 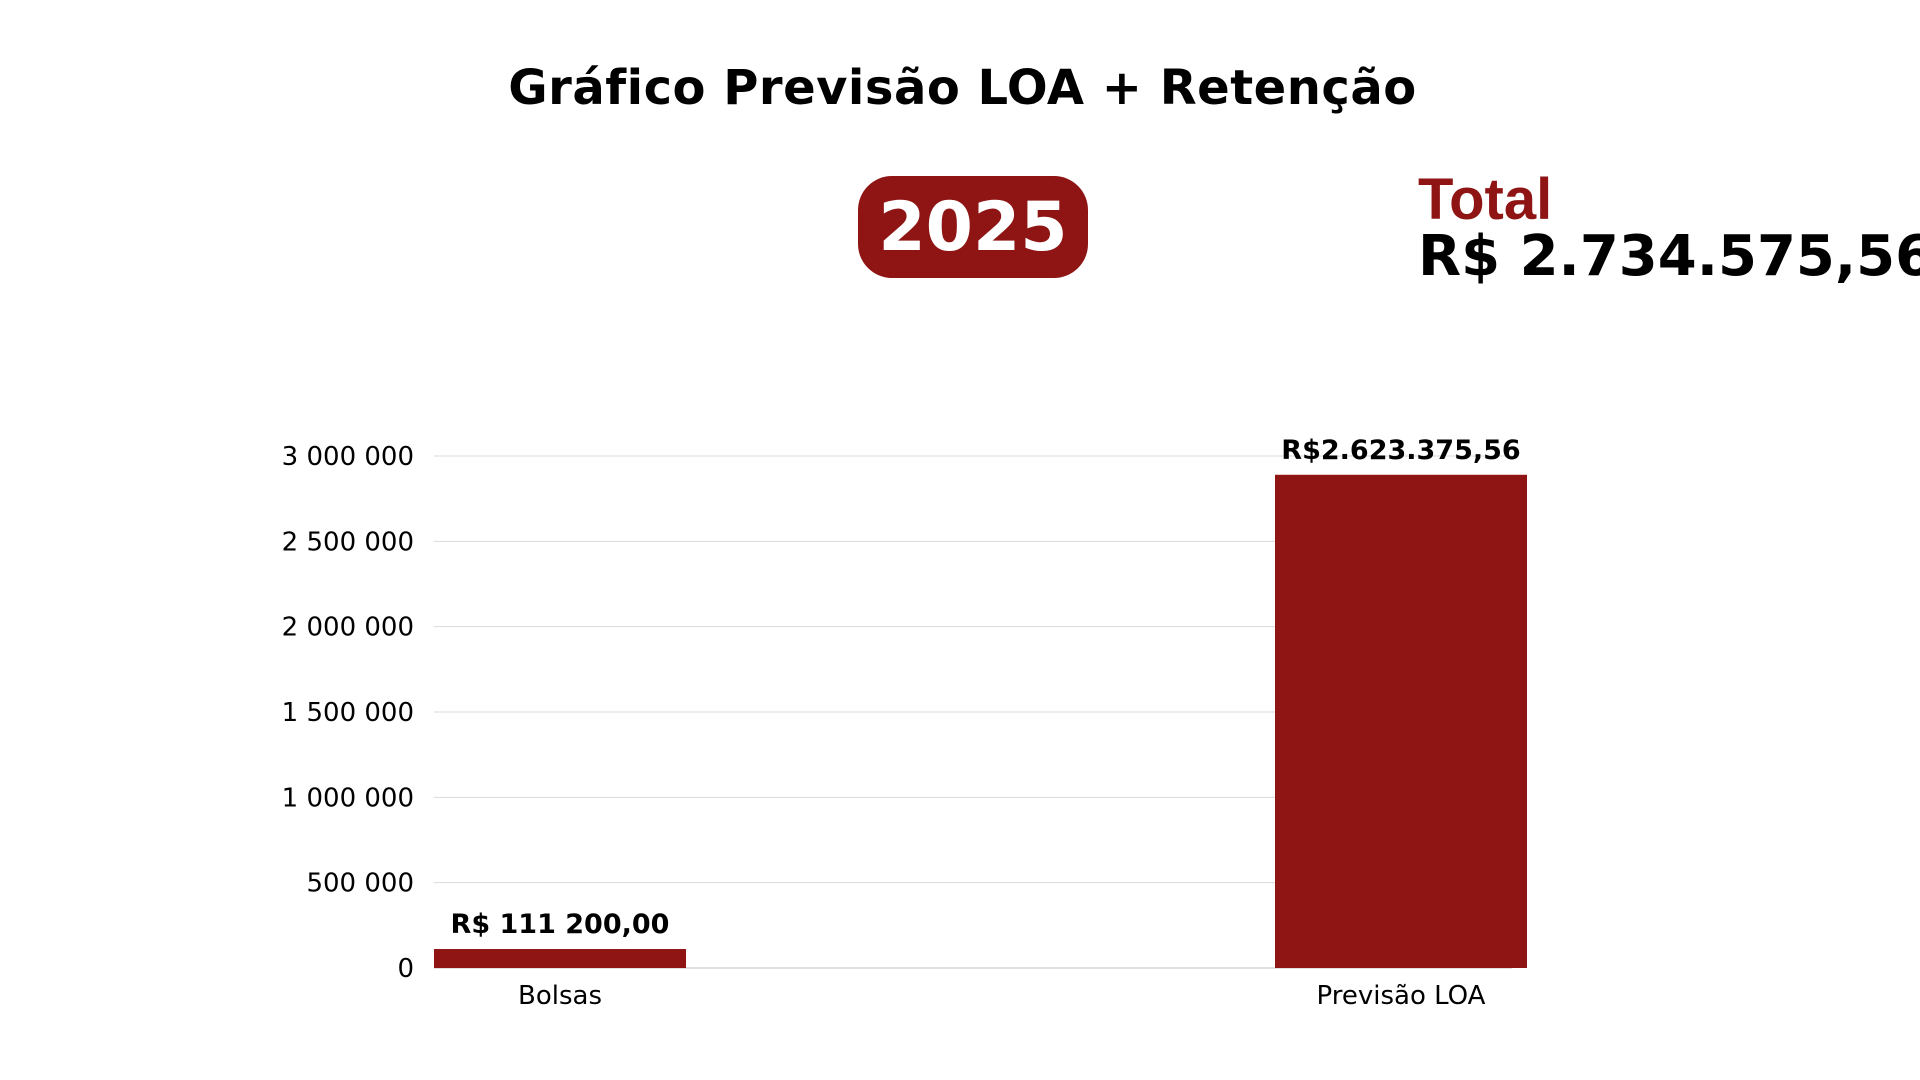 What do you see at coordinates (560, 996) in the screenshot?
I see `x-tick-label: Bolsas` at bounding box center [560, 996].